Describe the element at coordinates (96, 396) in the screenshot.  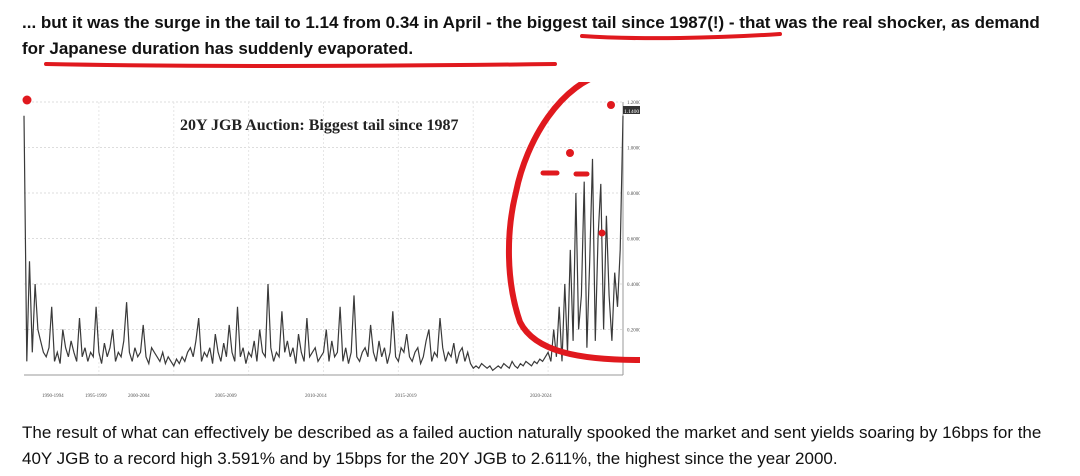
I see `x-tick-label: 1995-1999` at that location.